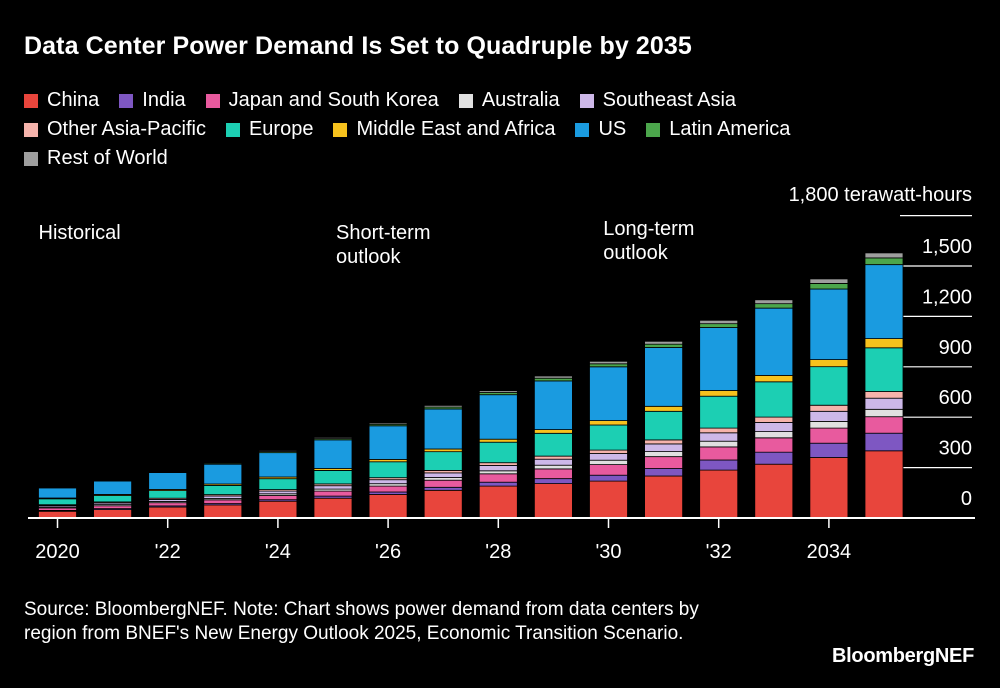 The height and width of the screenshot is (688, 1000). I want to click on legend-label: Middle East and Africa, so click(456, 129).